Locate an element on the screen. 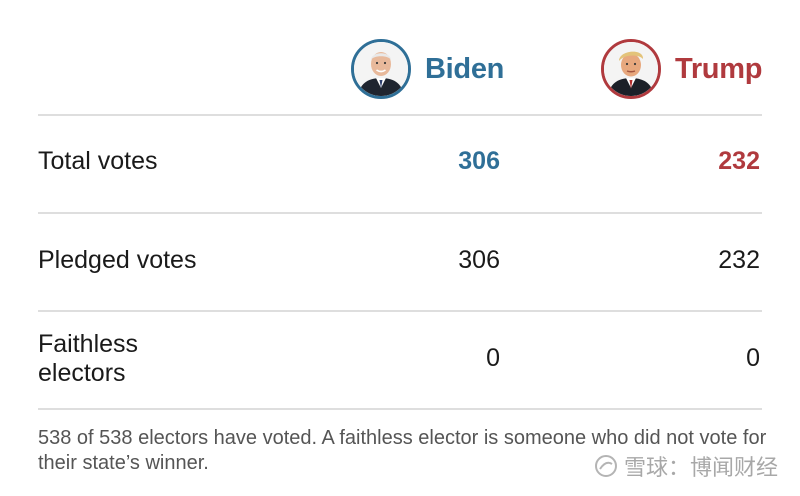 The image size is (800, 496). biden-avatar is located at coordinates (381, 69).